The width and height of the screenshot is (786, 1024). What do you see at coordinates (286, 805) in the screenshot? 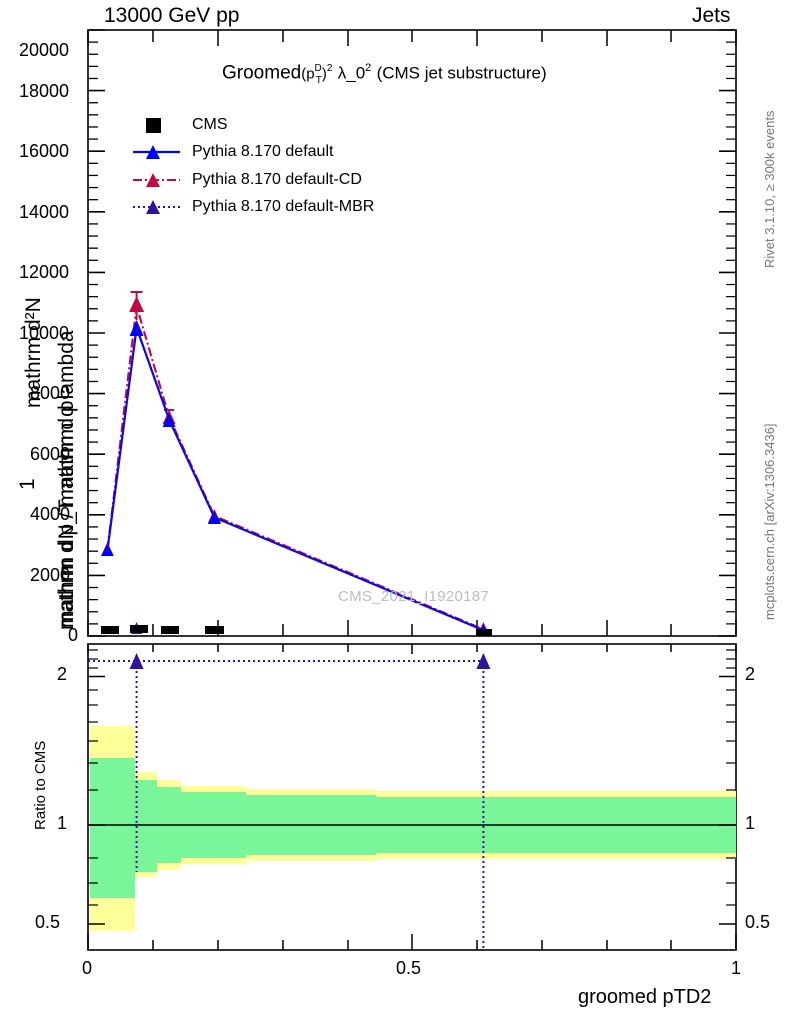
I see `ratio-series-mbr` at bounding box center [286, 805].